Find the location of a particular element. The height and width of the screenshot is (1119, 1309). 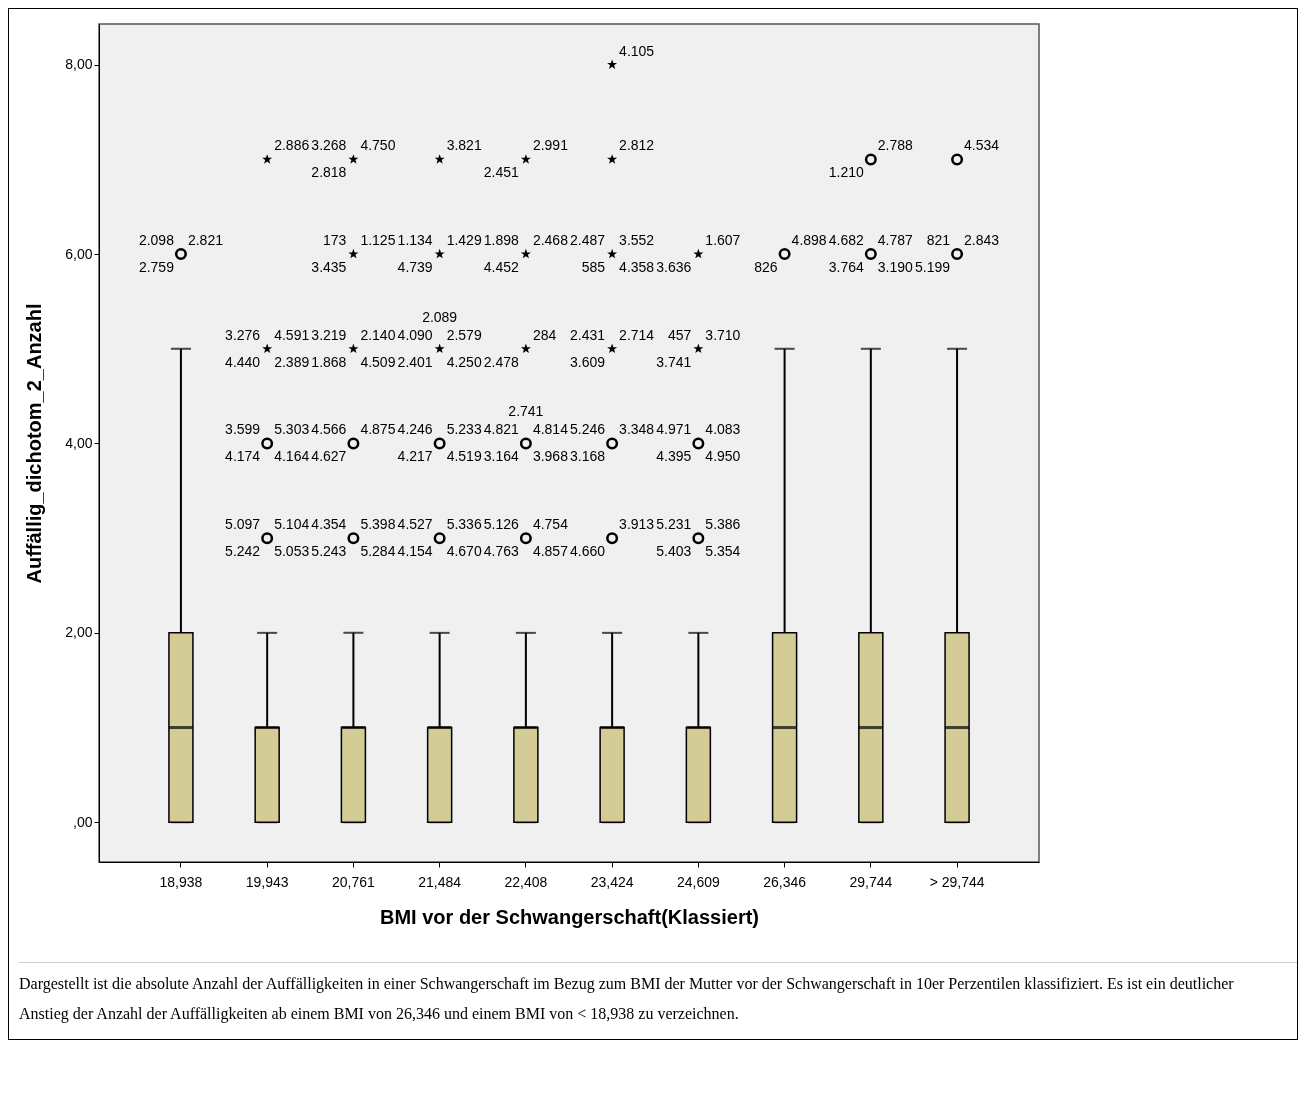

annotation: 2.741 is located at coordinates (526, 411).